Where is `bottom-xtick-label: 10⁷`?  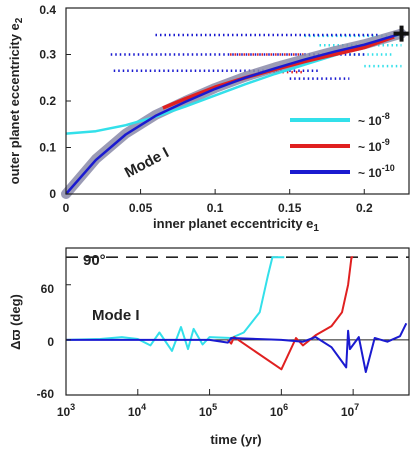 bottom-xtick-label: 10⁷ is located at coordinates (350, 410).